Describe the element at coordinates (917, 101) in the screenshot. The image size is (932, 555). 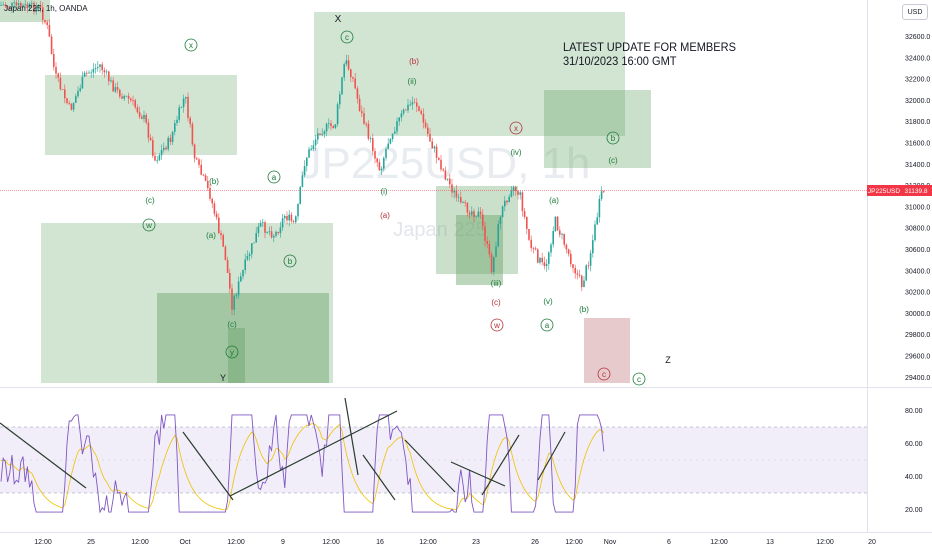
I see `price-tick-label: 32000.0` at that location.